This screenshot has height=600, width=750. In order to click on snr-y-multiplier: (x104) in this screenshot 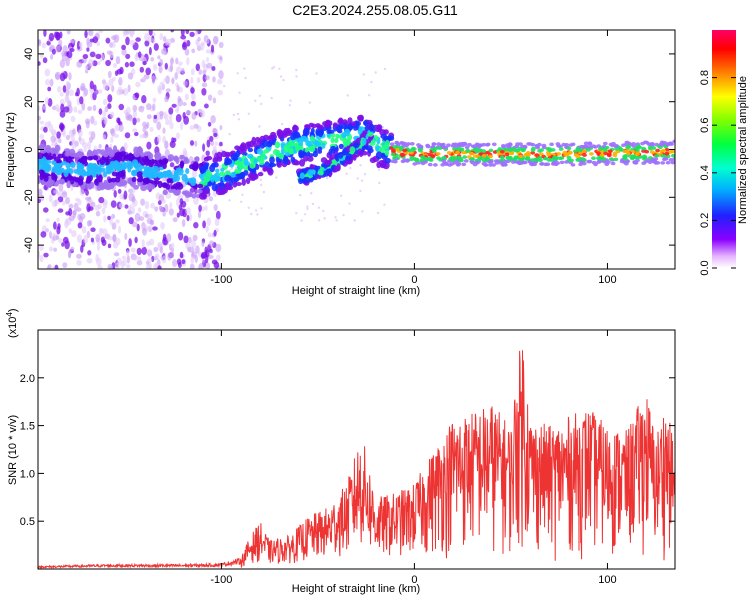, I will do `click(12, 323)`.